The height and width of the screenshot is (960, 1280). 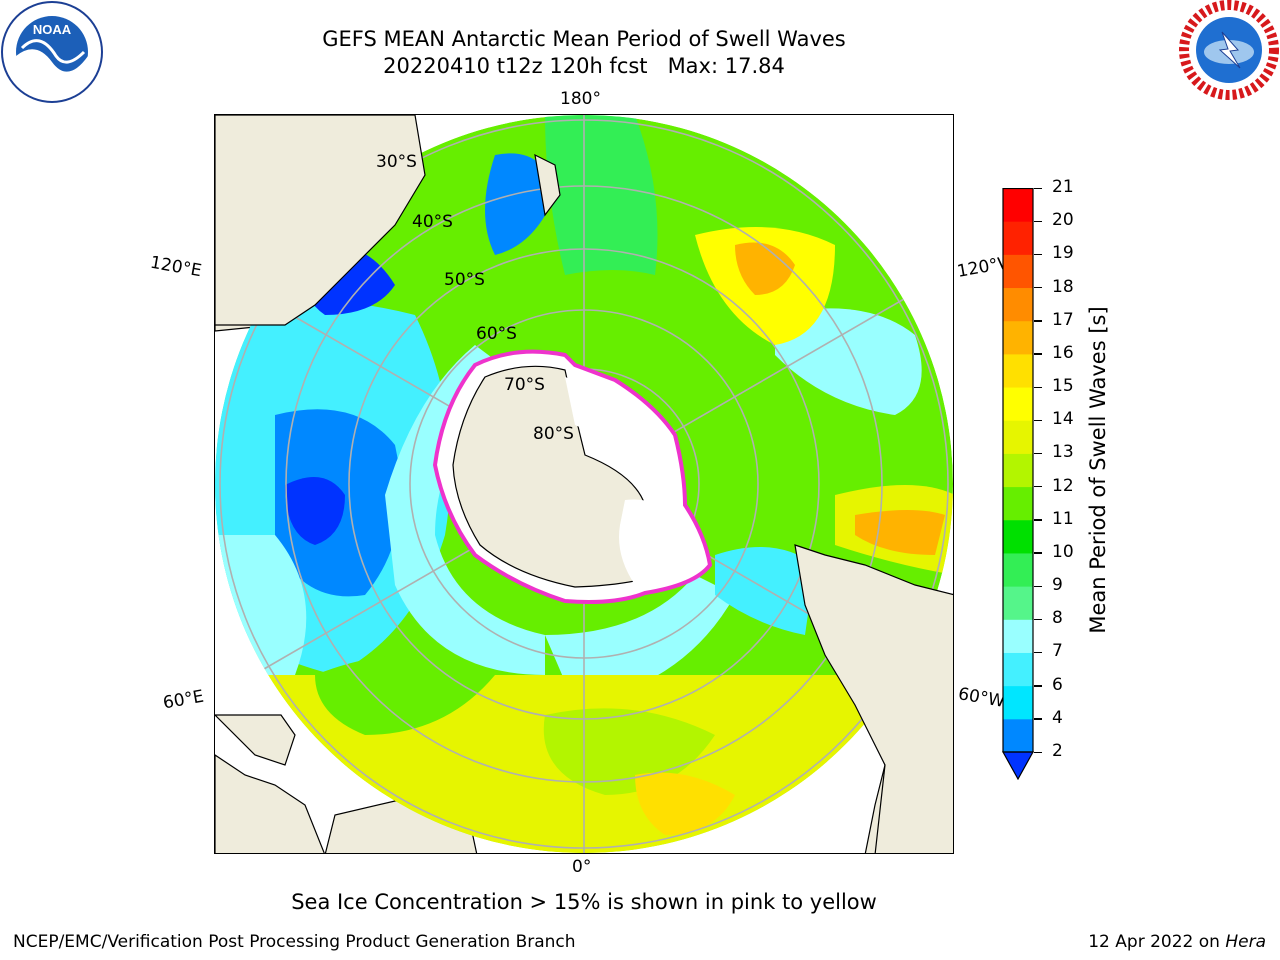 What do you see at coordinates (580, 99) in the screenshot?
I see `lon-label-180: 180°` at bounding box center [580, 99].